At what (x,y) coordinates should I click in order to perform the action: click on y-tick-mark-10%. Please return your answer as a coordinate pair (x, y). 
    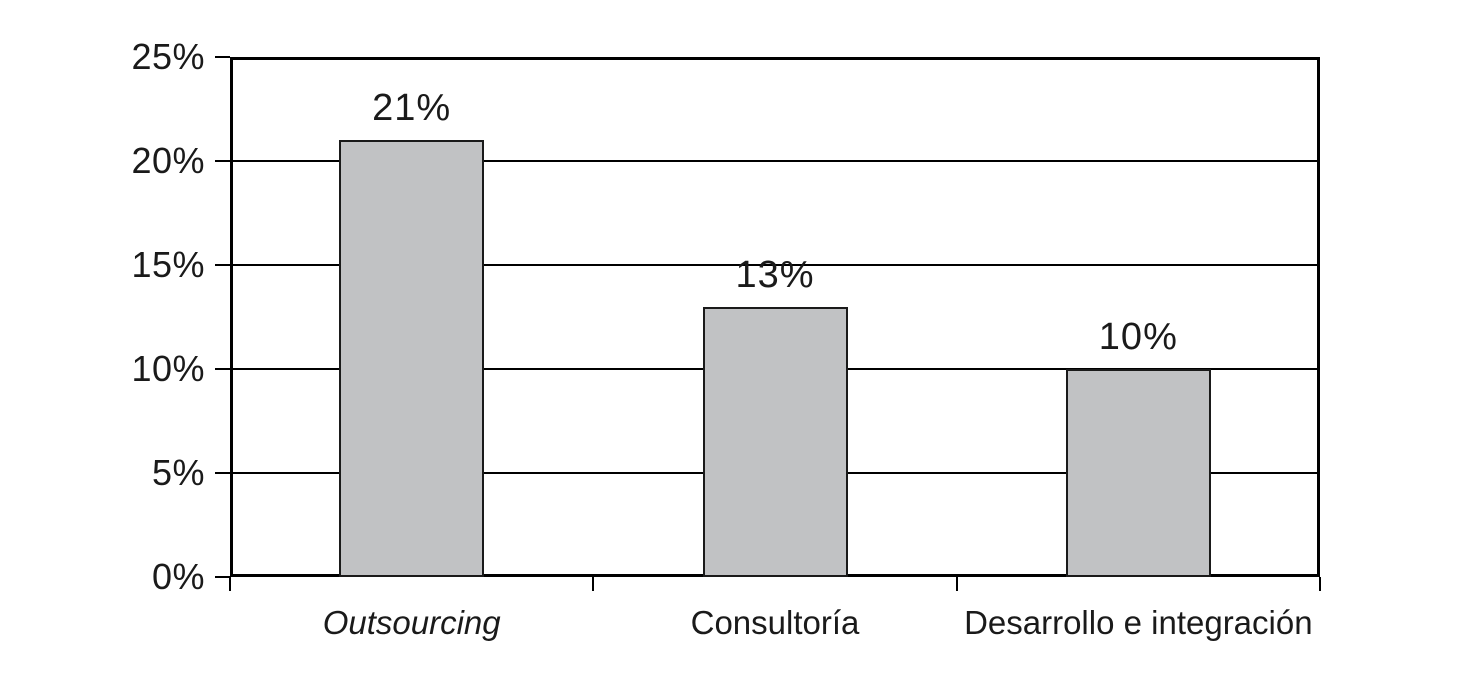
    Looking at the image, I should click on (222, 369).